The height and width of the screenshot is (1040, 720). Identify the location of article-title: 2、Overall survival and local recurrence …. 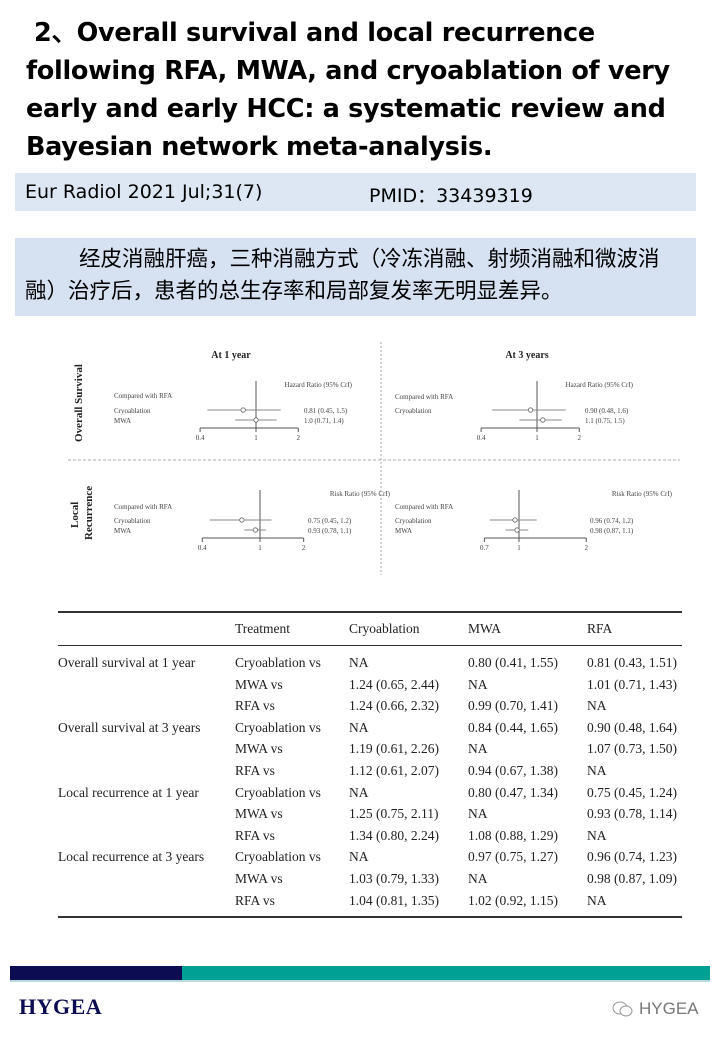
(371, 90).